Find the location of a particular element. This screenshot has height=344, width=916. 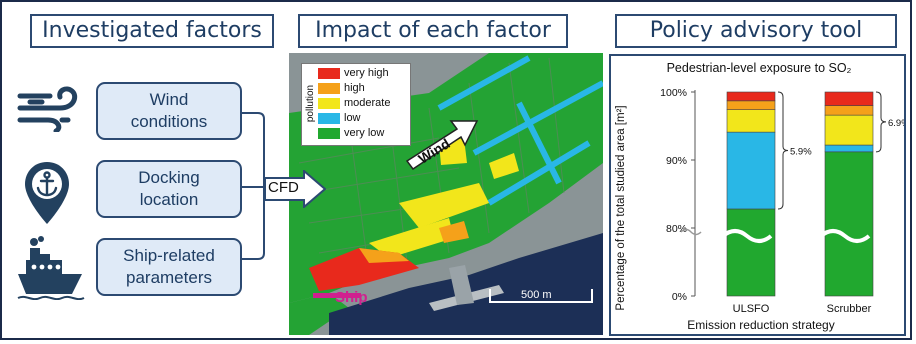

x-tick-label: ULSFO is located at coordinates (751, 309).